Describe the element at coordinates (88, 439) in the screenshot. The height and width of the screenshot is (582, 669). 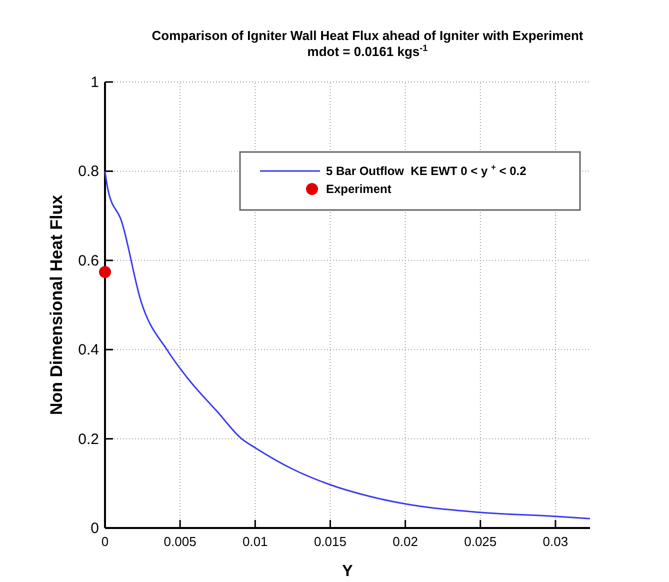
I see `y-tick-label: 0.2` at that location.